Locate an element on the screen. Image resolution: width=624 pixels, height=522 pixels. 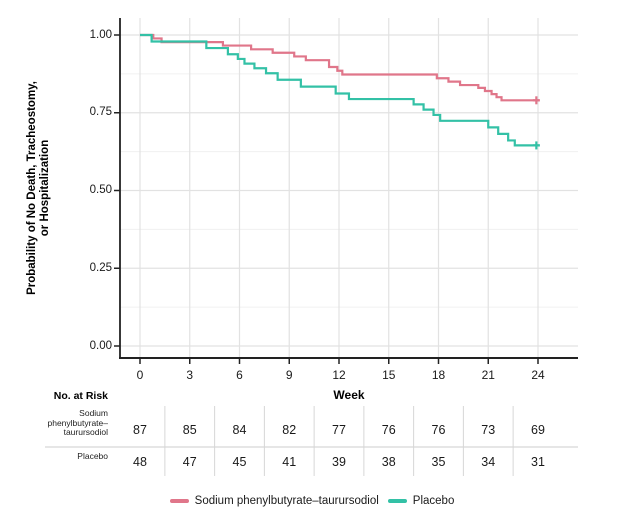
legend-label: Placebo is located at coordinates (433, 501).